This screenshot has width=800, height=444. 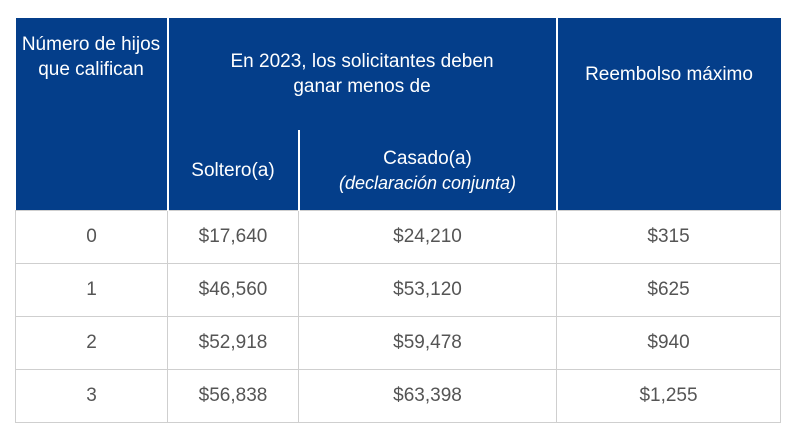 I want to click on cell-single: $17,640, so click(x=233, y=237).